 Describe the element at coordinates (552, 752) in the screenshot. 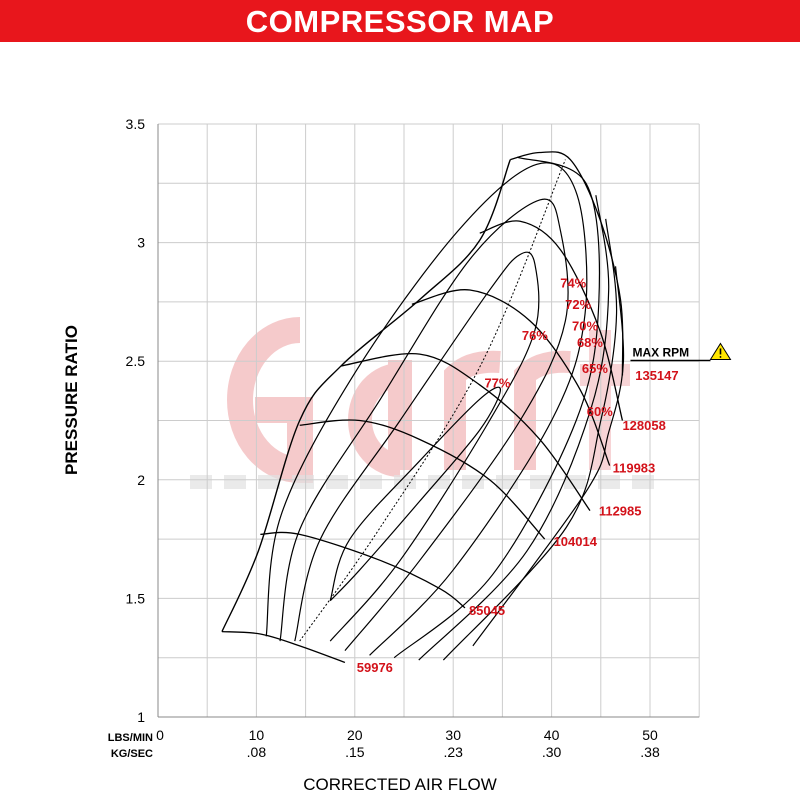

I see `x-secondary-tick-label: .30` at that location.